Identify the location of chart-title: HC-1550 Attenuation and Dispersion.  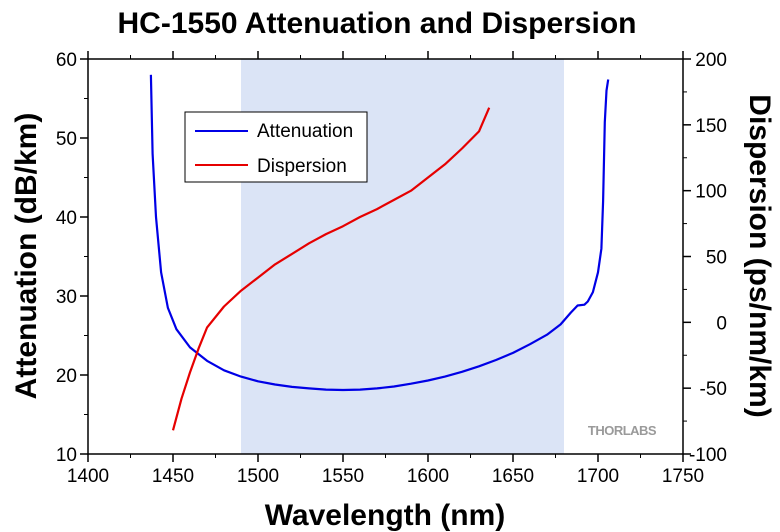
(377, 23).